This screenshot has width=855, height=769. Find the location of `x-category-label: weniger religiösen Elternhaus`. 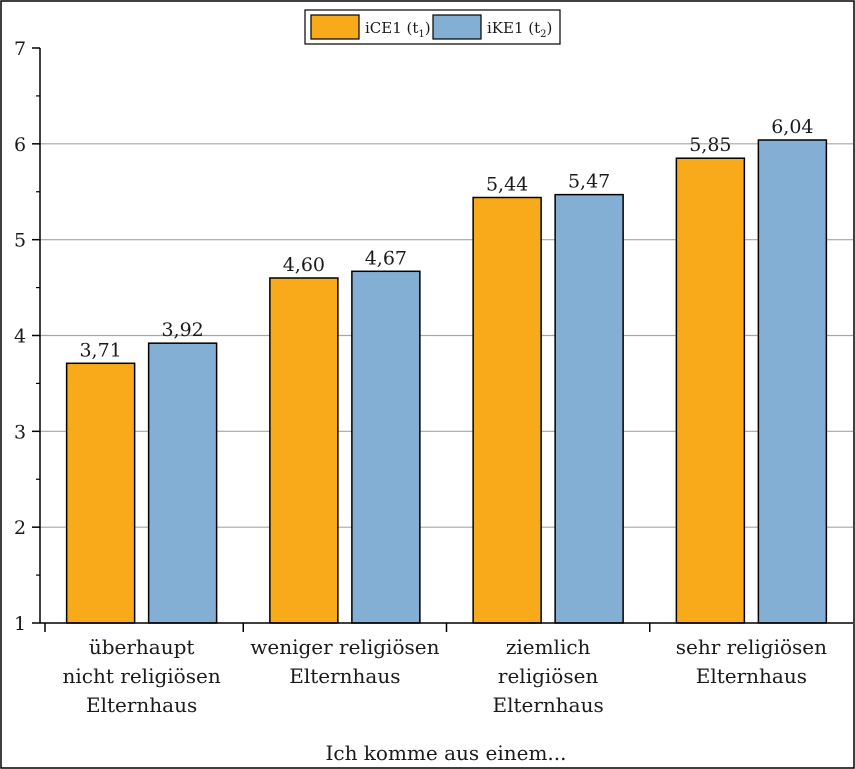

x-category-label: weniger religiösen Elternhaus is located at coordinates (344, 661).